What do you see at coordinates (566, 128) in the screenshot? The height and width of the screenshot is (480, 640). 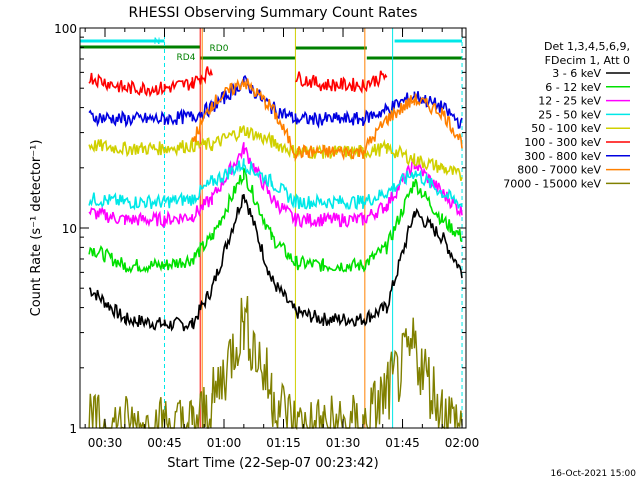 I see `legend-label: 50 - 100 keV` at bounding box center [566, 128].